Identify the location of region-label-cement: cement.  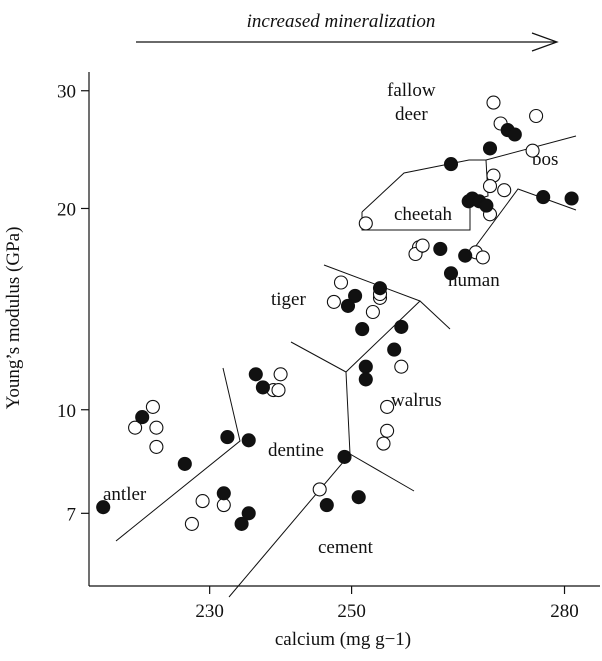
(346, 547).